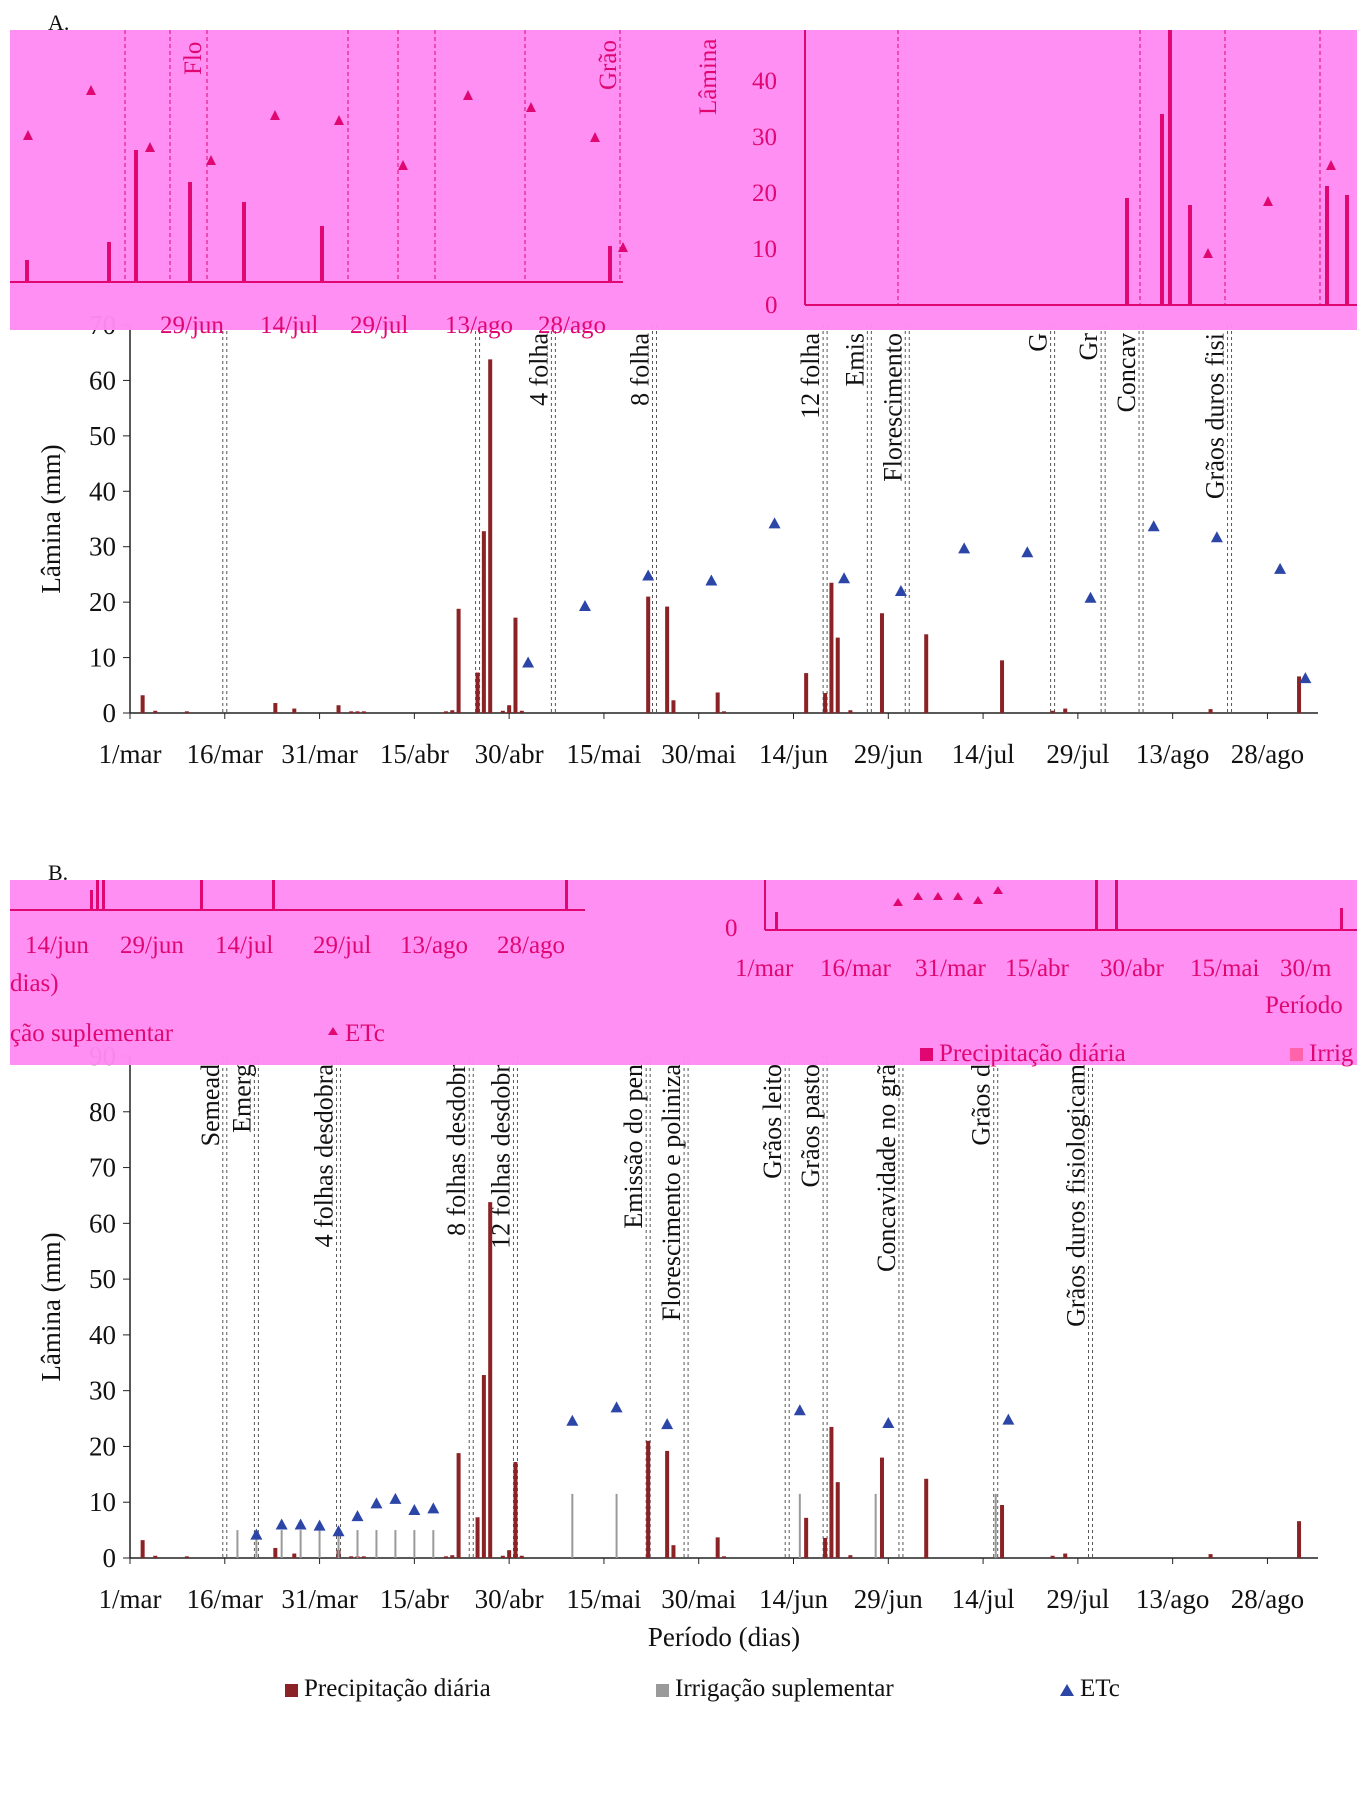 This screenshot has height=1800, width=1365. I want to click on overlay-b-rtick-1: 16/mar, so click(855, 968).